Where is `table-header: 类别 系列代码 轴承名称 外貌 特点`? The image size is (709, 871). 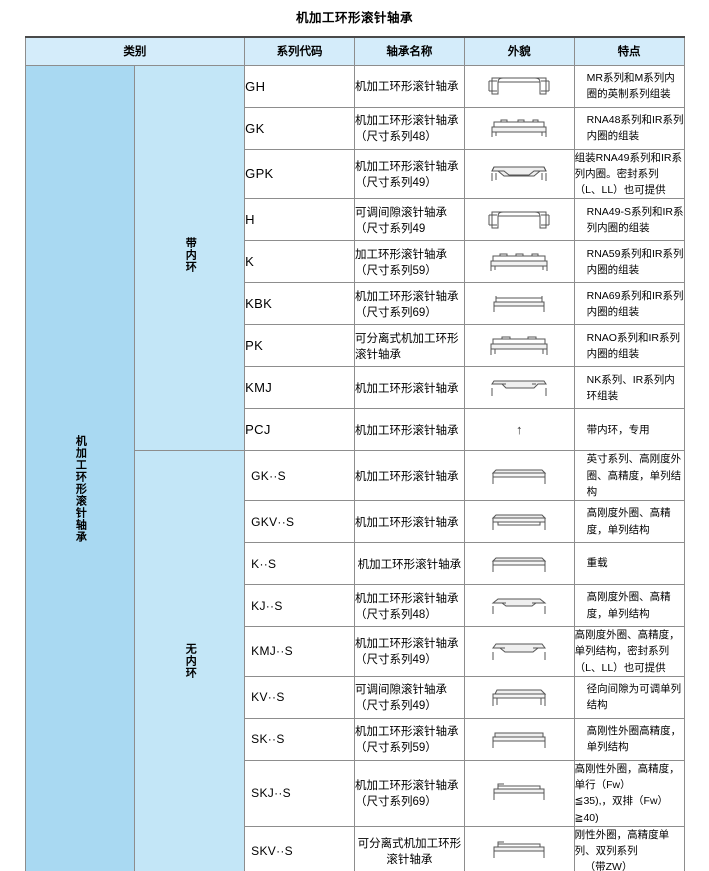 table-header: 类别 系列代码 轴承名称 外貌 特点 is located at coordinates (354, 51).